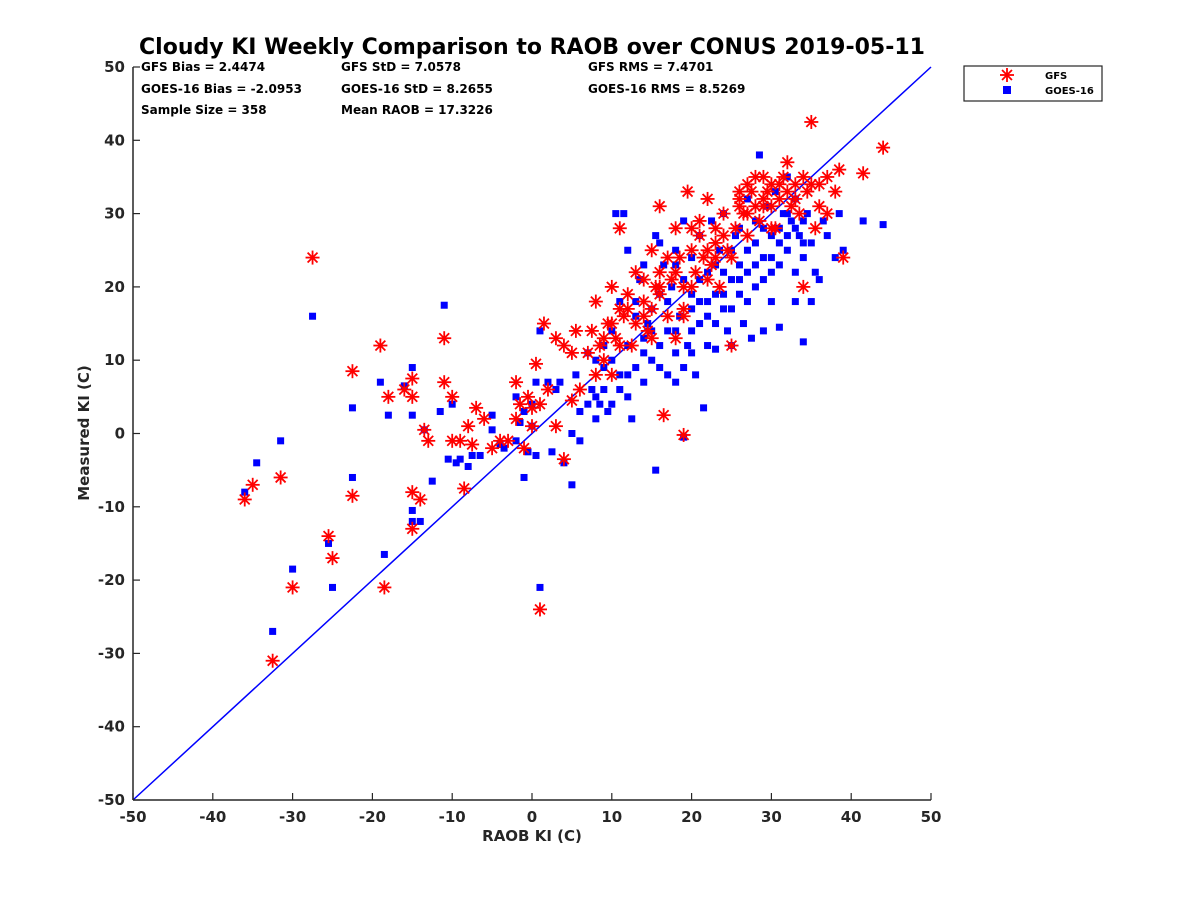  What do you see at coordinates (1007, 90) in the screenshot?
I see `legend-goes16-marker` at bounding box center [1007, 90].